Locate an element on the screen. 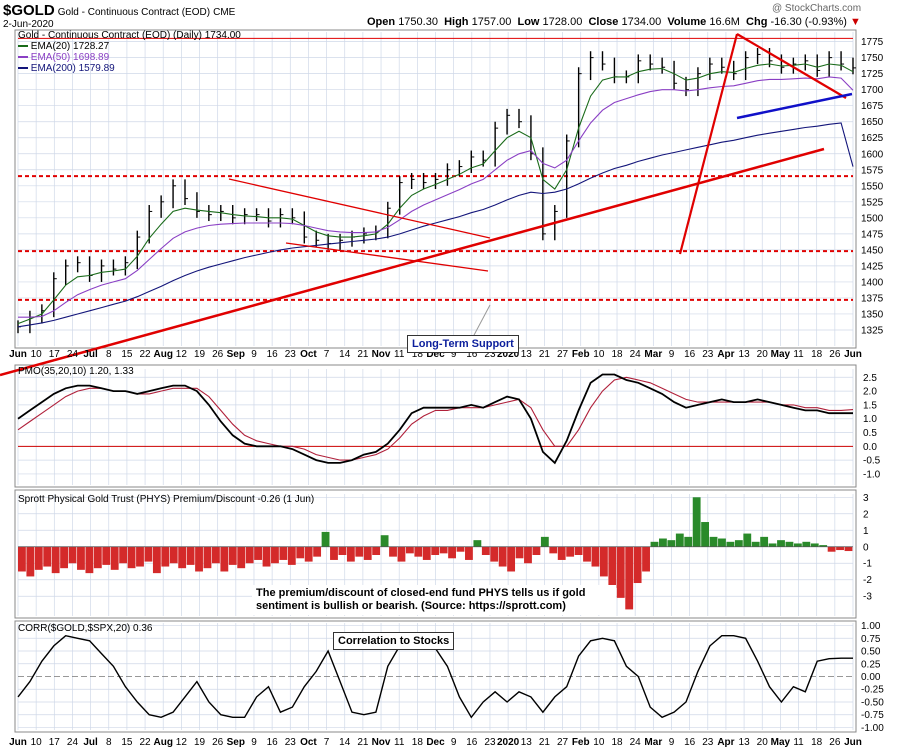 The image size is (900, 750). x-tick-label: 22 is located at coordinates (146, 742).